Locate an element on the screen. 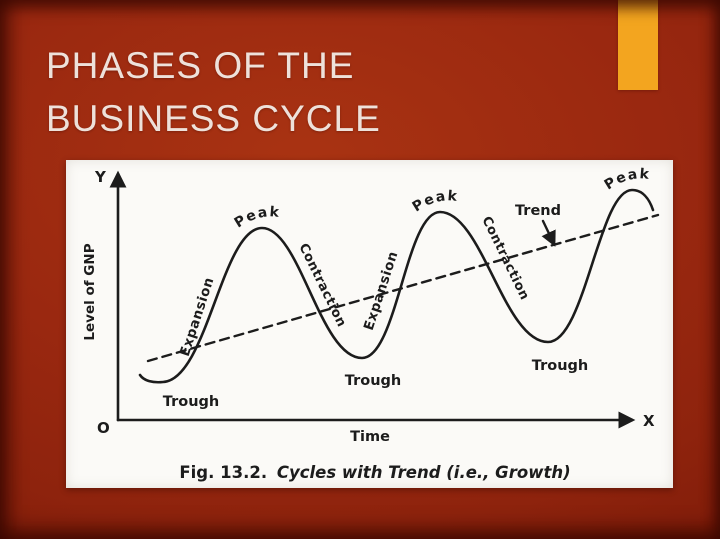 This screenshot has width=720, height=539. peak-label-2: Peak is located at coordinates (434, 201).